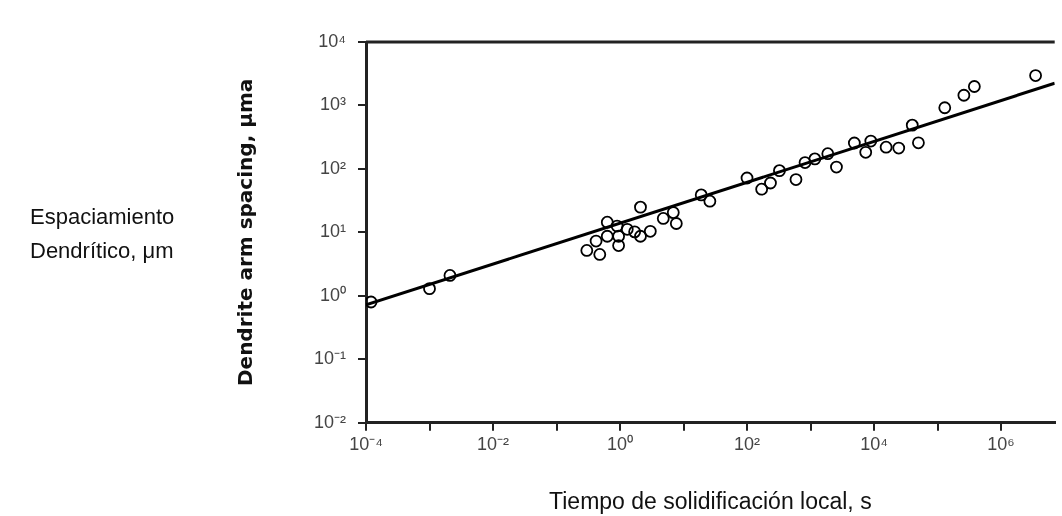 The width and height of the screenshot is (1062, 516). Describe the element at coordinates (330, 421) in the screenshot. I see `y-tick-label: 10⁻²` at that location.